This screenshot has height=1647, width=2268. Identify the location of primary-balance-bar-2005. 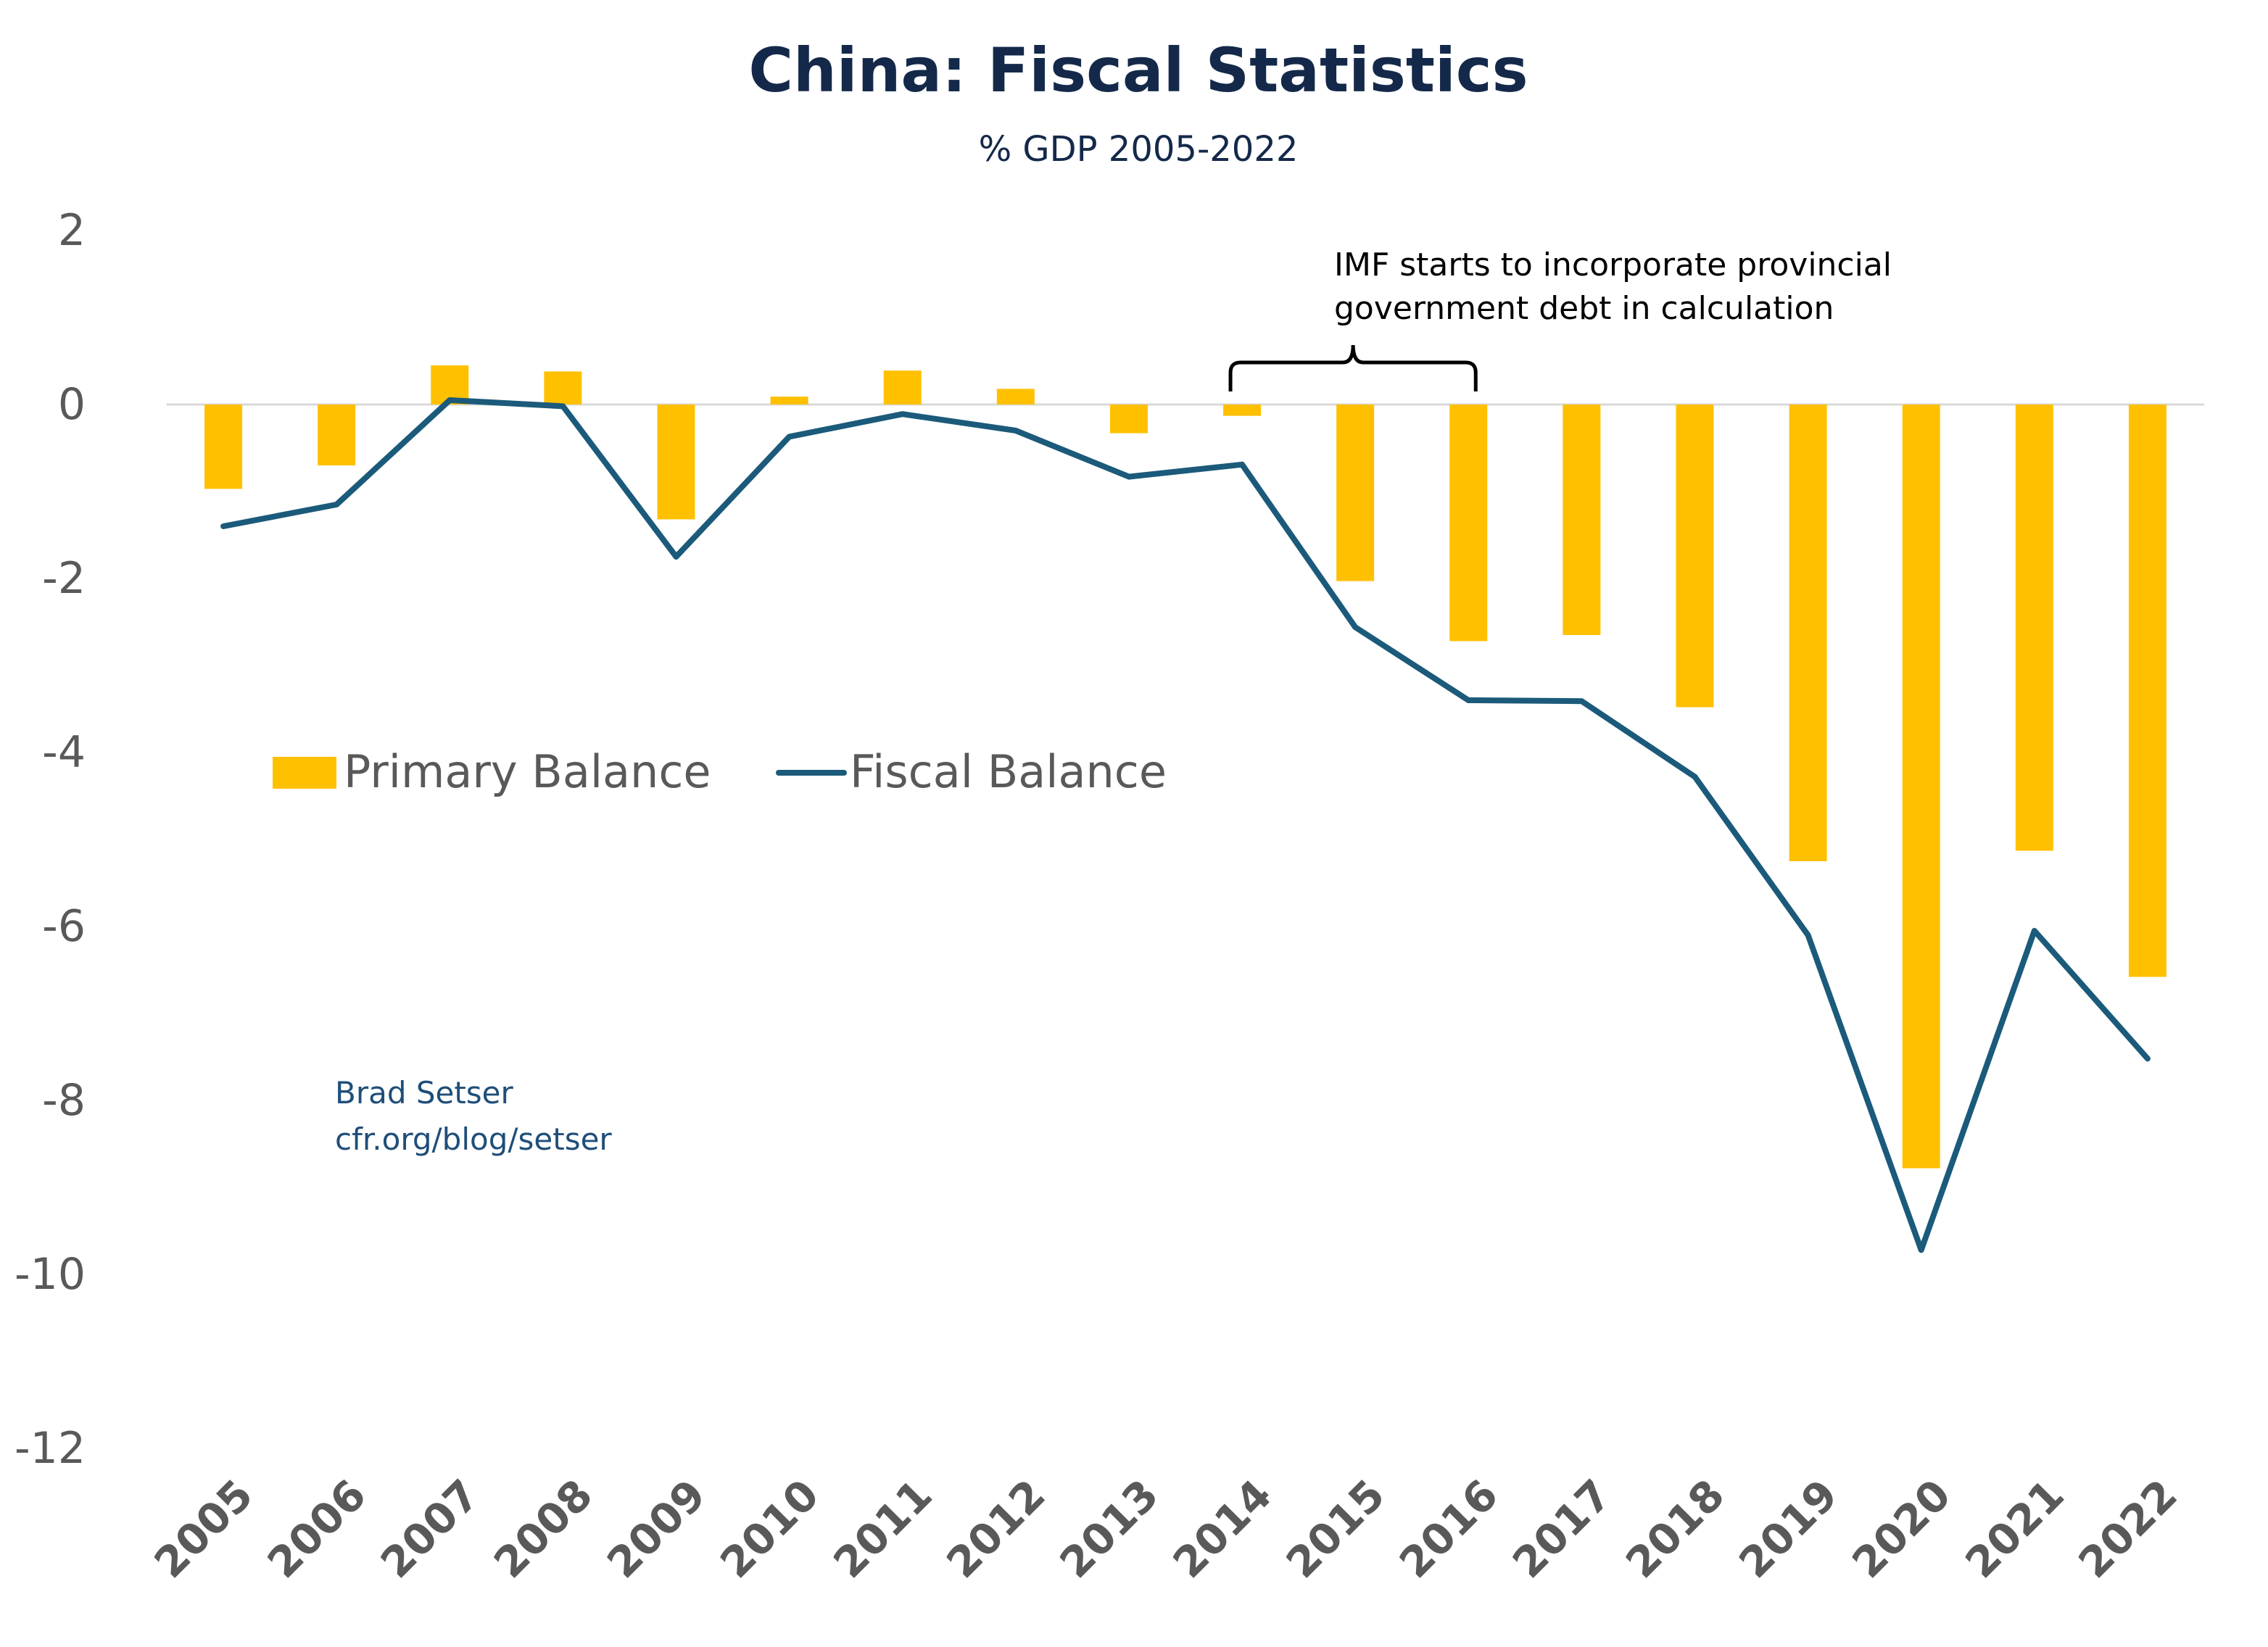
(223, 447).